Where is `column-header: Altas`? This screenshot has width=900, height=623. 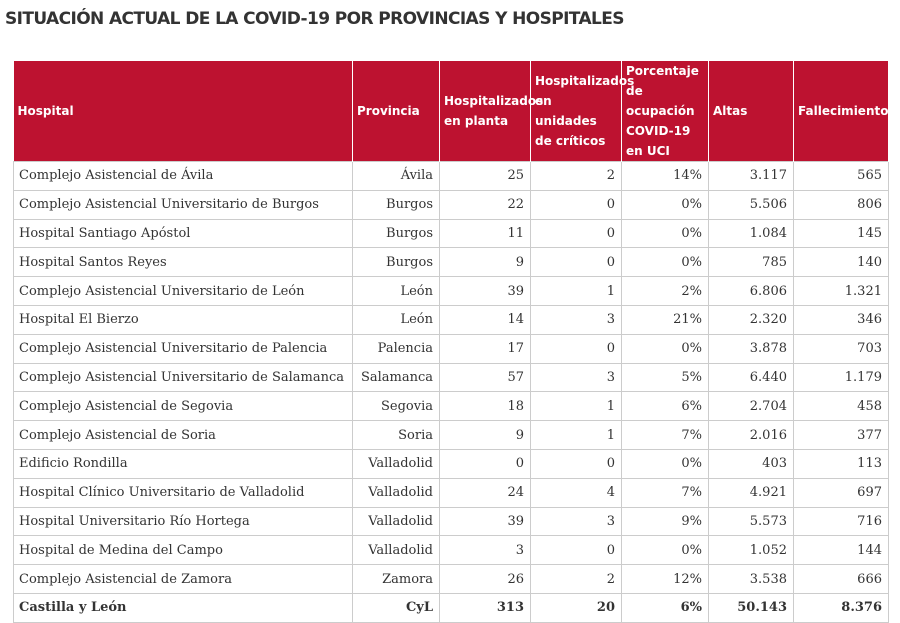 column-header: Altas is located at coordinates (751, 111).